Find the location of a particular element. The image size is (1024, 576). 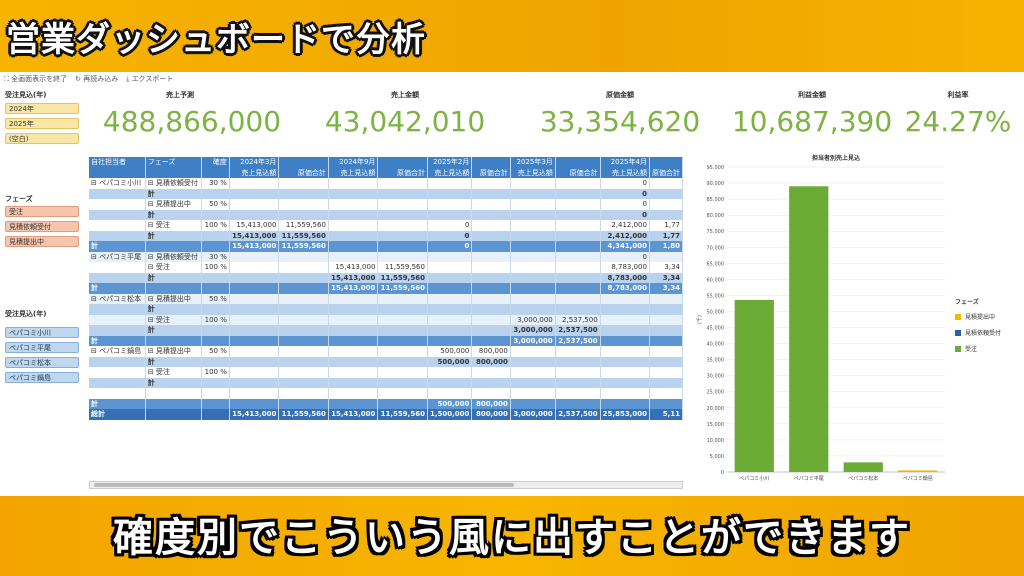

filter-phase-submitted: 見積提出中 is located at coordinates (42, 241).